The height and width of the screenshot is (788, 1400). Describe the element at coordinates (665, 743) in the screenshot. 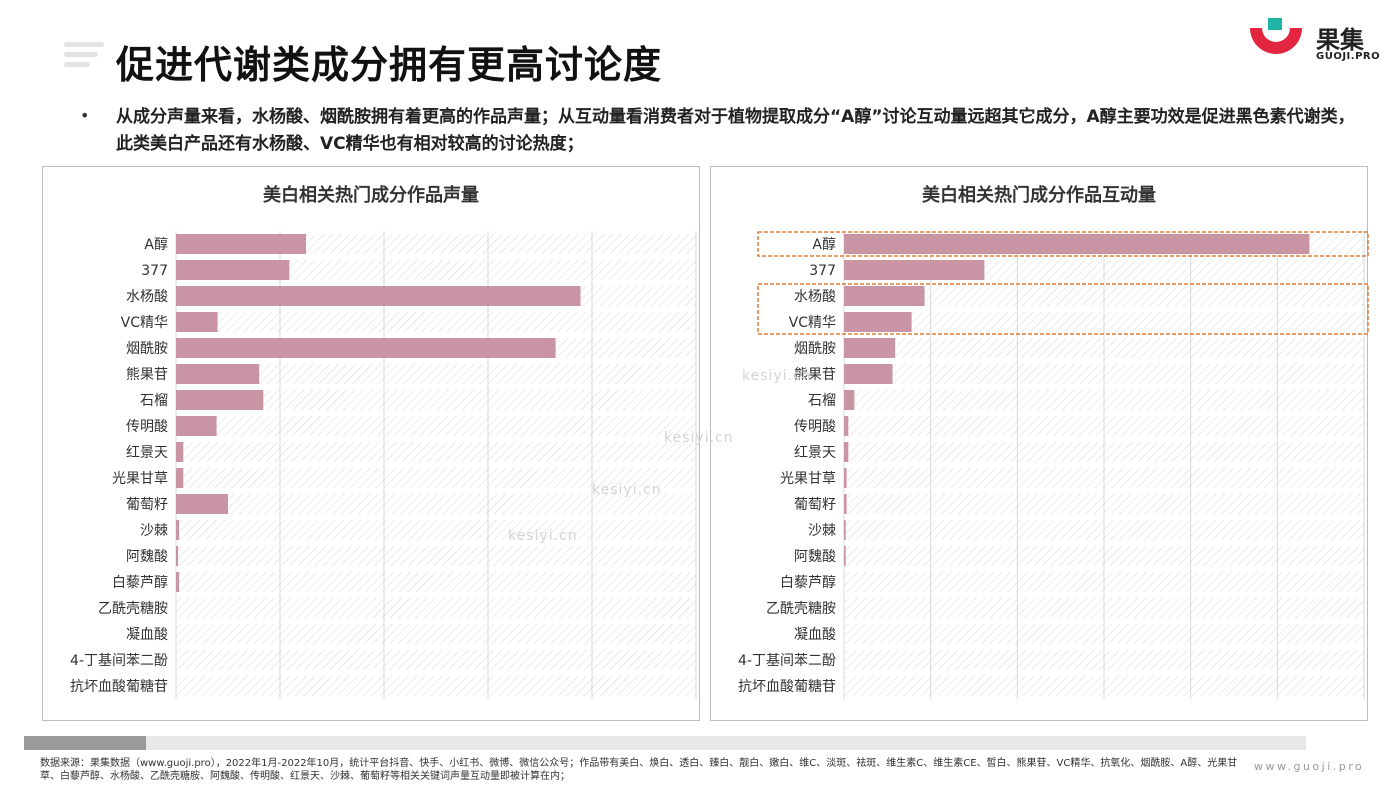

I see `footer-bar` at that location.